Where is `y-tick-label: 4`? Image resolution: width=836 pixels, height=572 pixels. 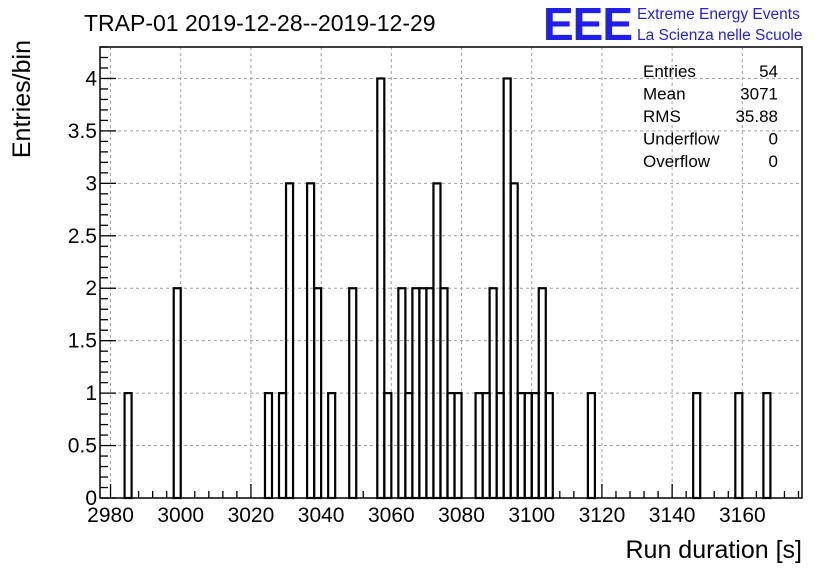
y-tick-label: 4 is located at coordinates (91, 78).